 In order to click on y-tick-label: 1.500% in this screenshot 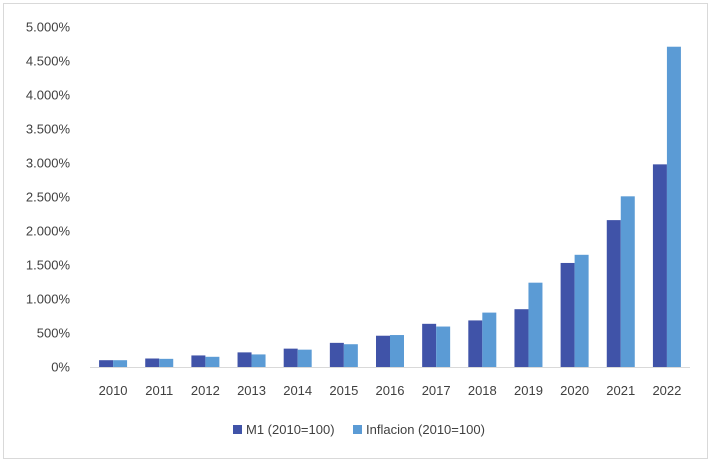, I will do `click(48, 265)`.